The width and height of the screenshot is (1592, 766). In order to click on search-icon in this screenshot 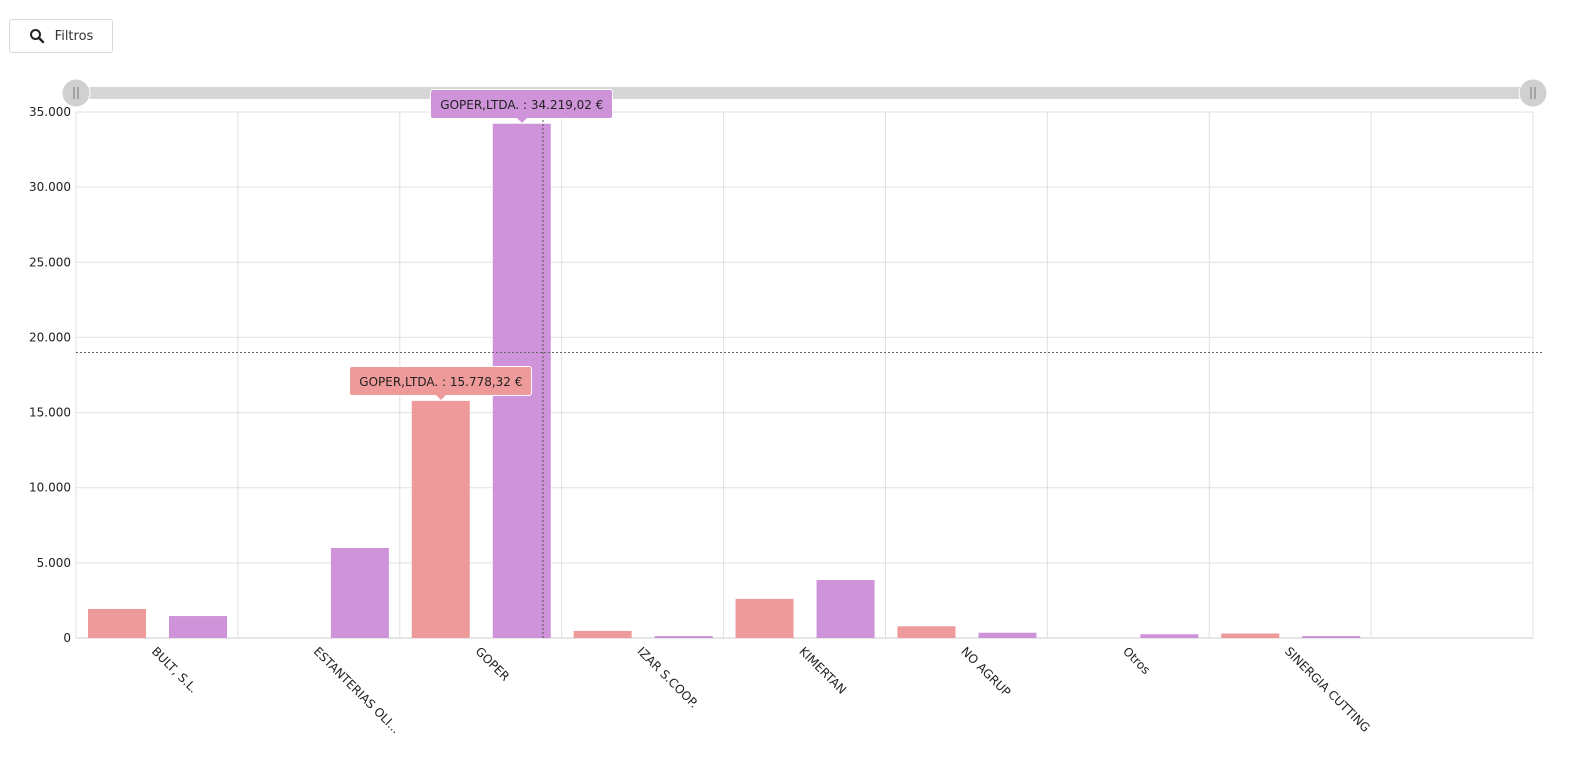, I will do `click(36, 36)`.